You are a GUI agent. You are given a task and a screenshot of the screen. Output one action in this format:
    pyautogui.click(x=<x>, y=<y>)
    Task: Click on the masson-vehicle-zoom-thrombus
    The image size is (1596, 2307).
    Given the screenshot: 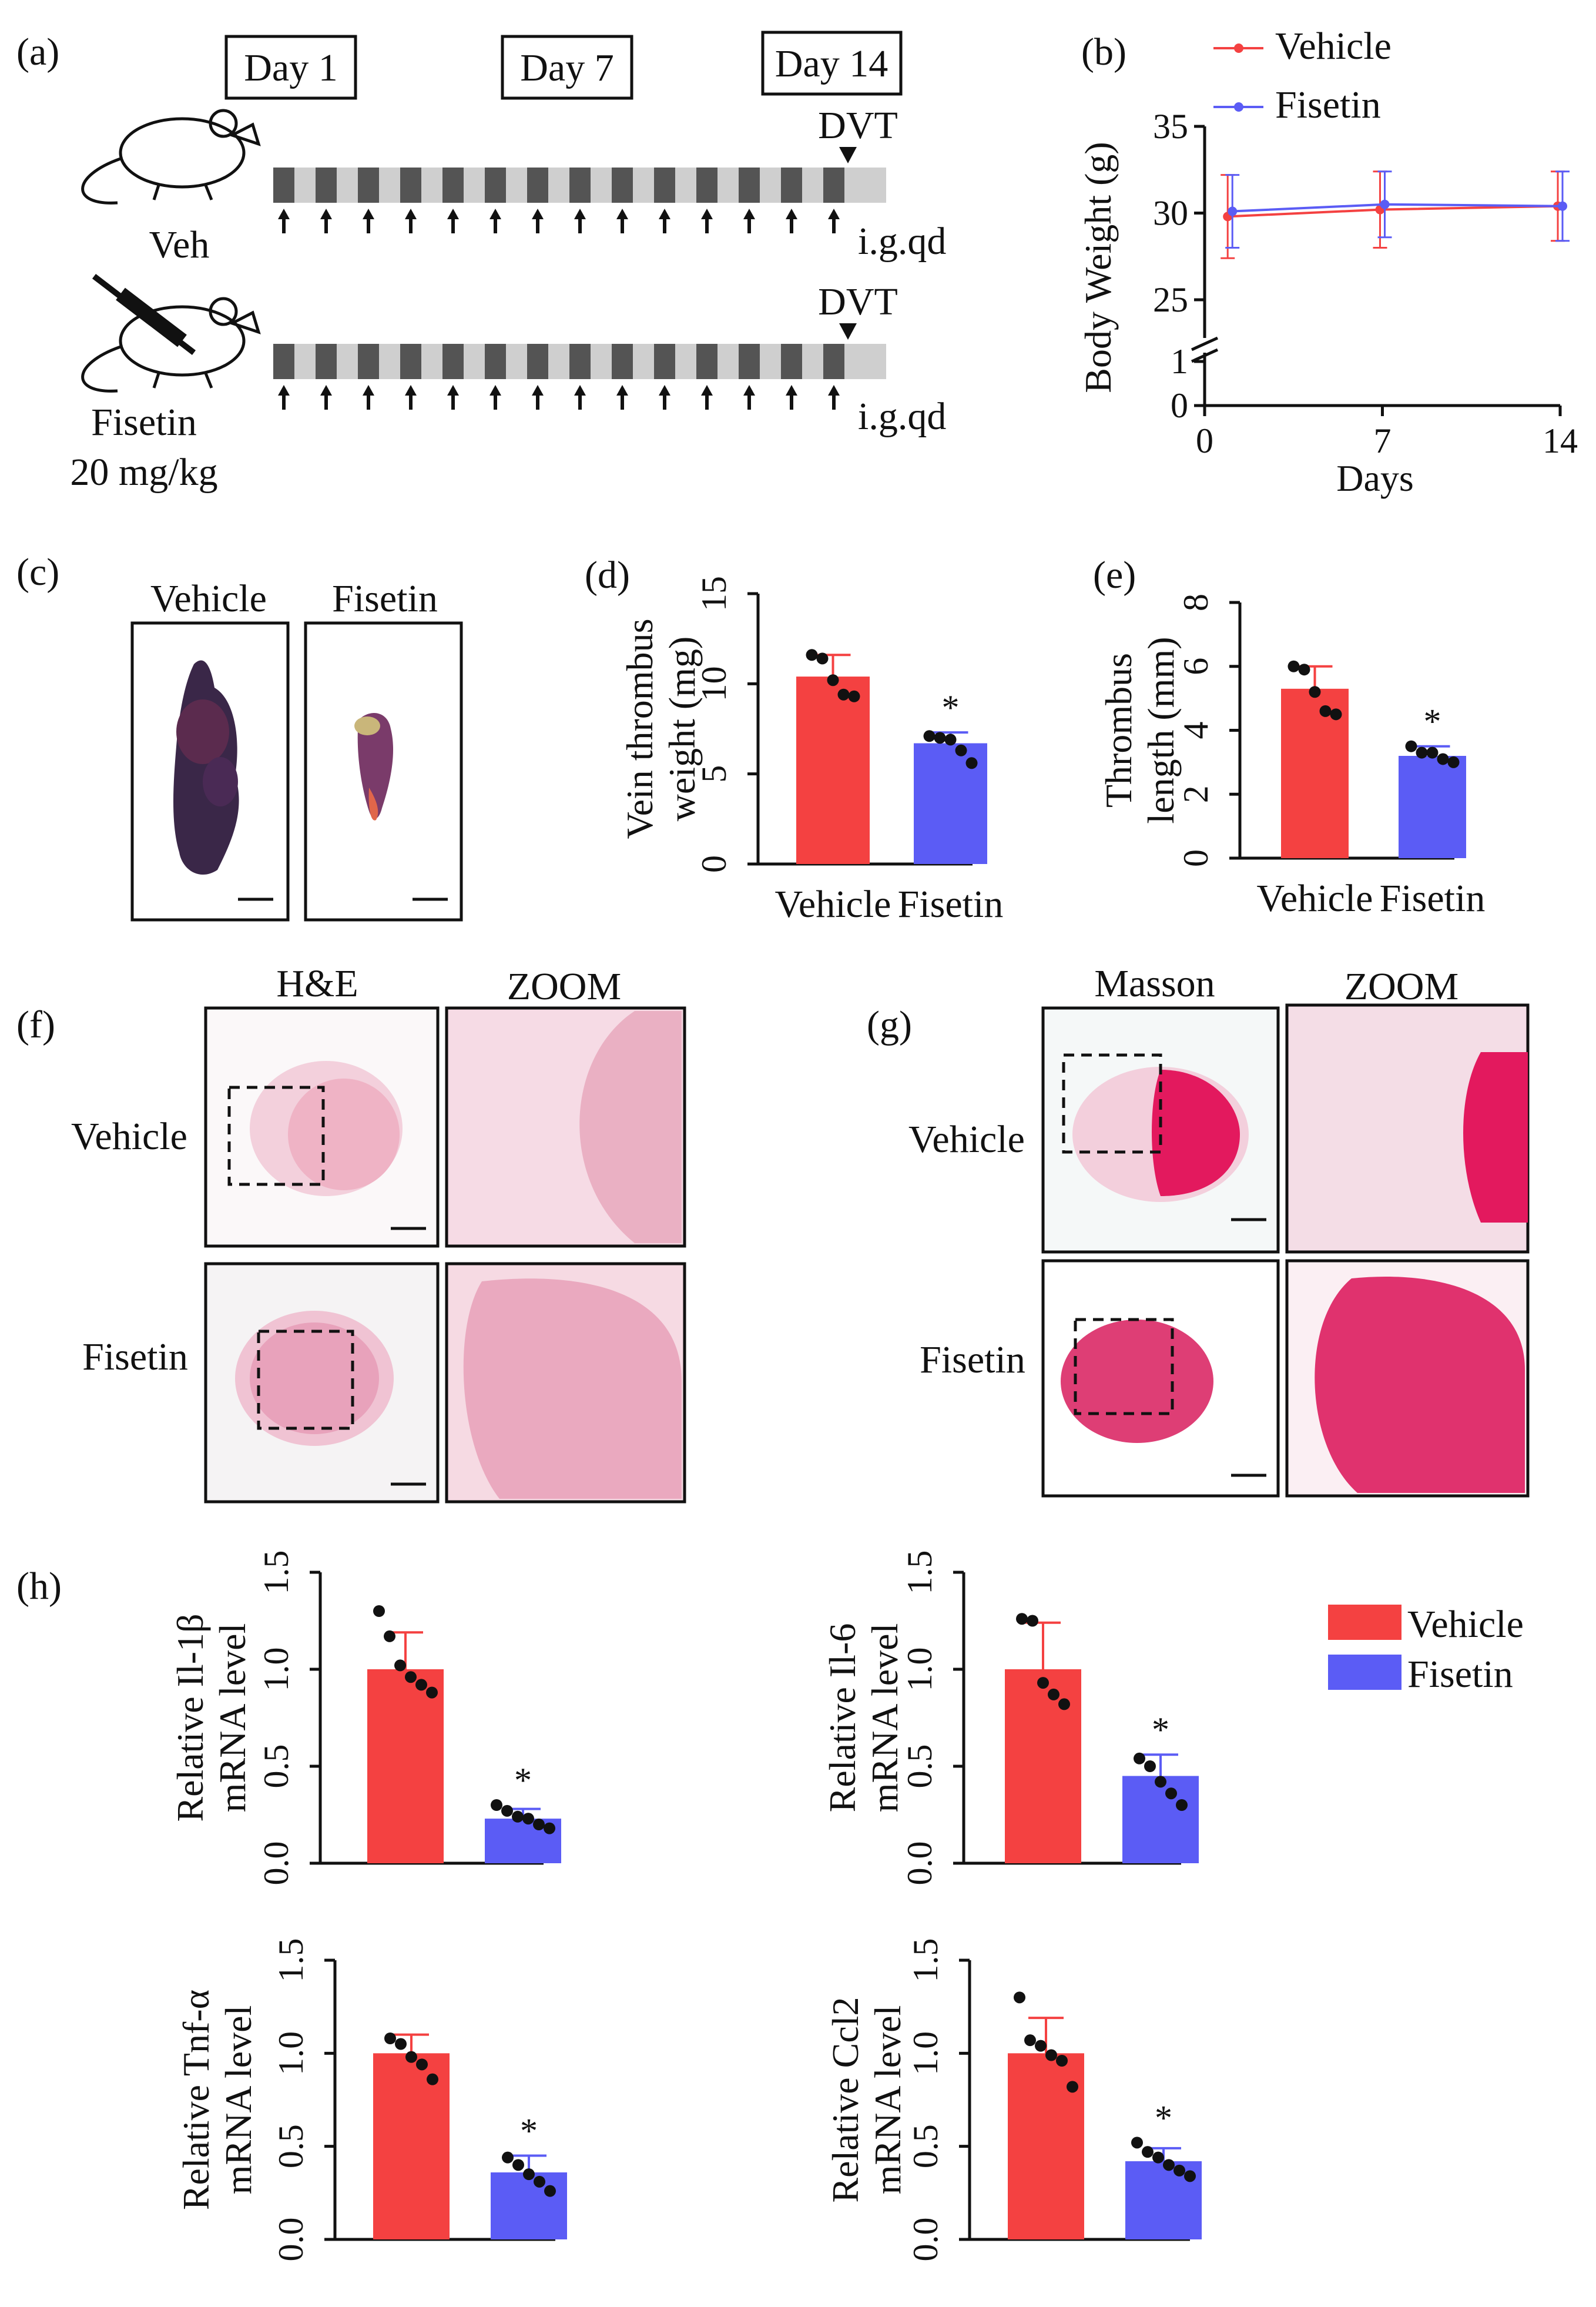 What is the action you would take?
    pyautogui.click(x=1495, y=1138)
    